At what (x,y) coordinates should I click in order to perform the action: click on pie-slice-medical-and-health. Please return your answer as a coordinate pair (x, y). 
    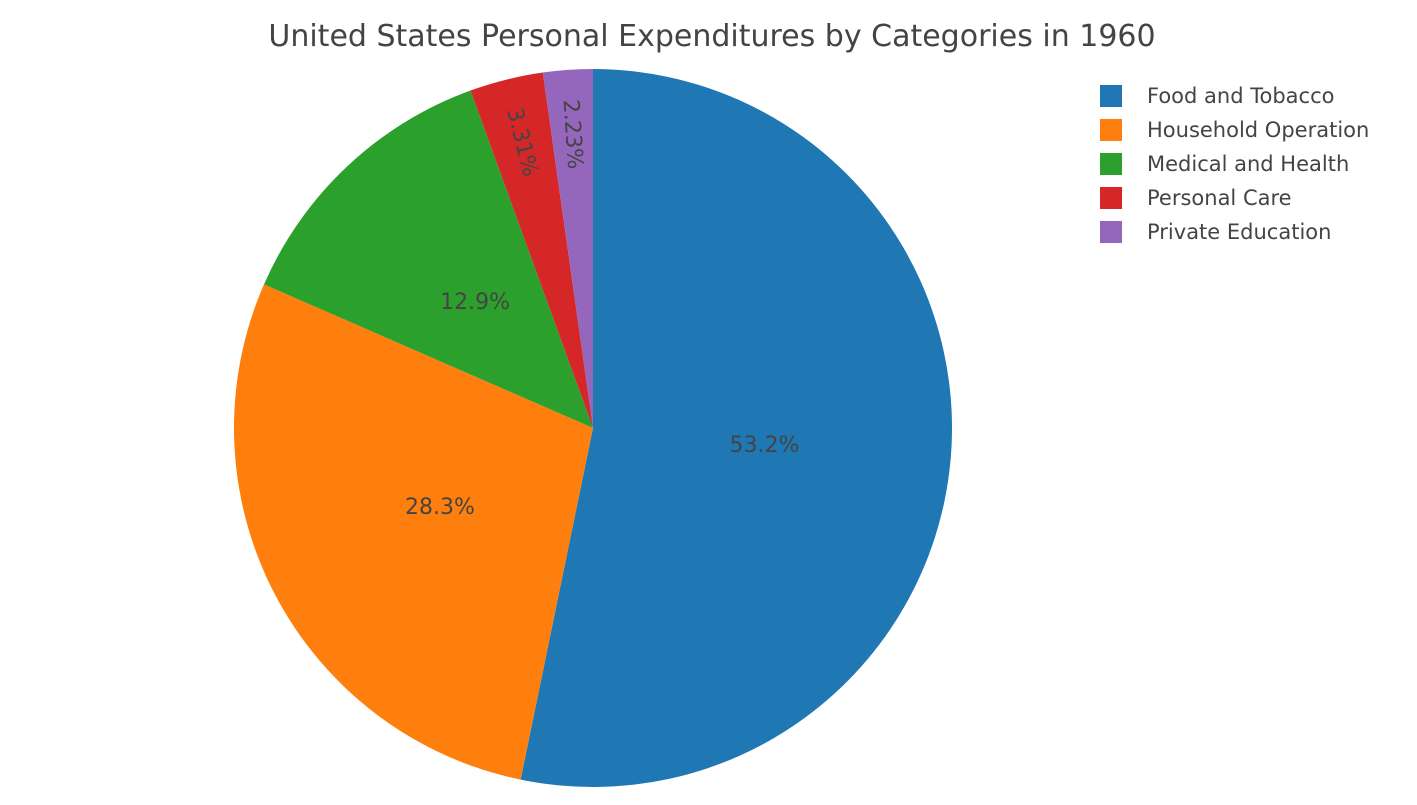
    Looking at the image, I should click on (428, 259).